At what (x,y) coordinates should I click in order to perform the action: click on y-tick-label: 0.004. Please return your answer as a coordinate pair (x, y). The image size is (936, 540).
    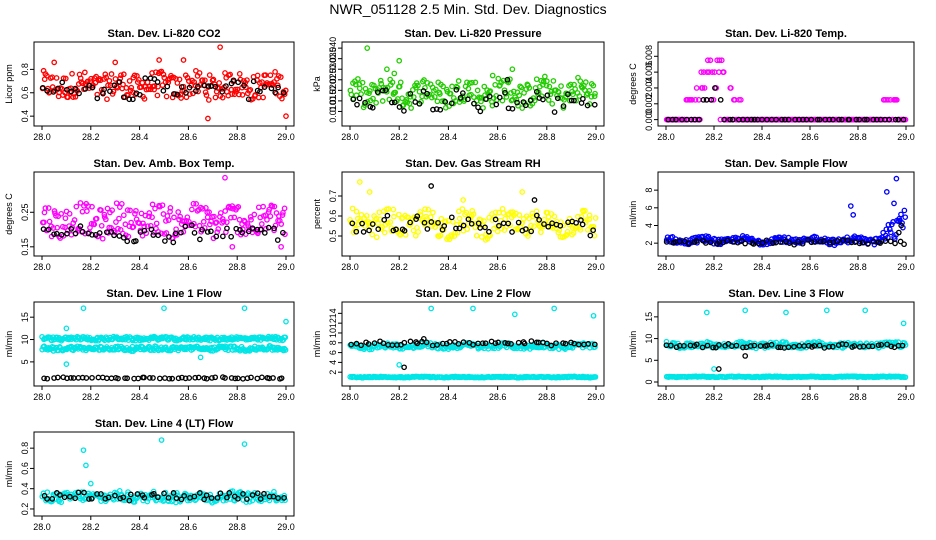
    Looking at the image, I should click on (649, 88).